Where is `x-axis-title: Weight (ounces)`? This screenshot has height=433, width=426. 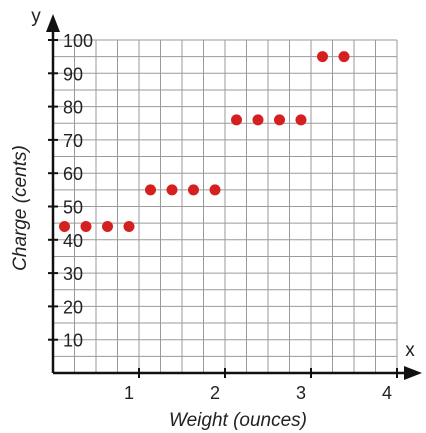 x-axis-title: Weight (ounces) is located at coordinates (238, 420).